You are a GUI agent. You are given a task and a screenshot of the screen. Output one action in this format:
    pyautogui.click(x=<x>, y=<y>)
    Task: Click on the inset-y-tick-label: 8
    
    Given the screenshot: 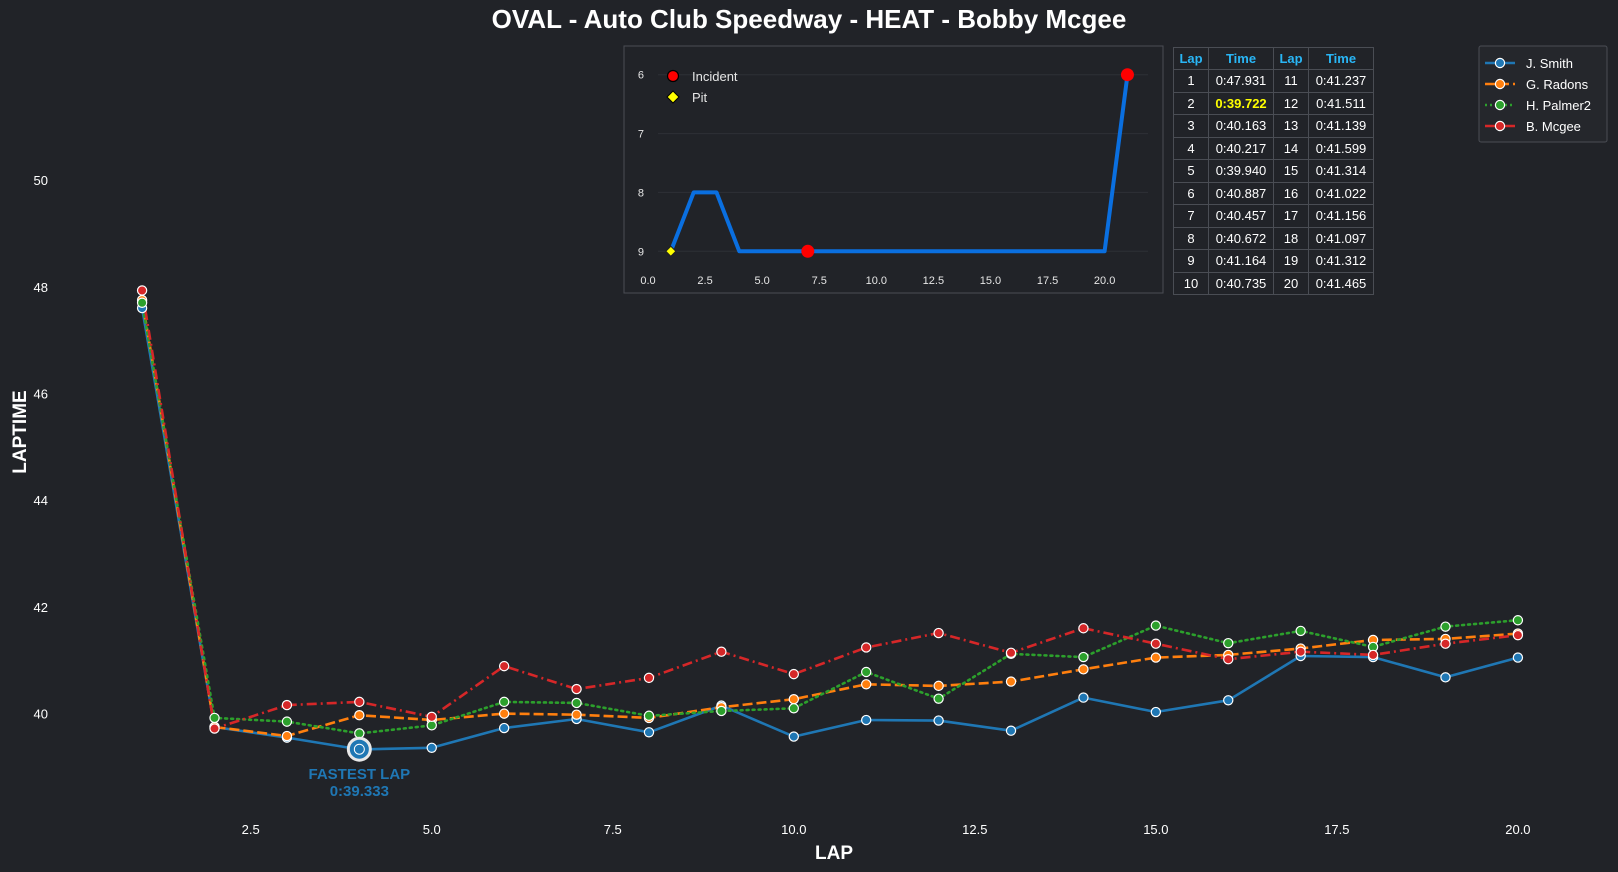 What is the action you would take?
    pyautogui.click(x=641, y=193)
    